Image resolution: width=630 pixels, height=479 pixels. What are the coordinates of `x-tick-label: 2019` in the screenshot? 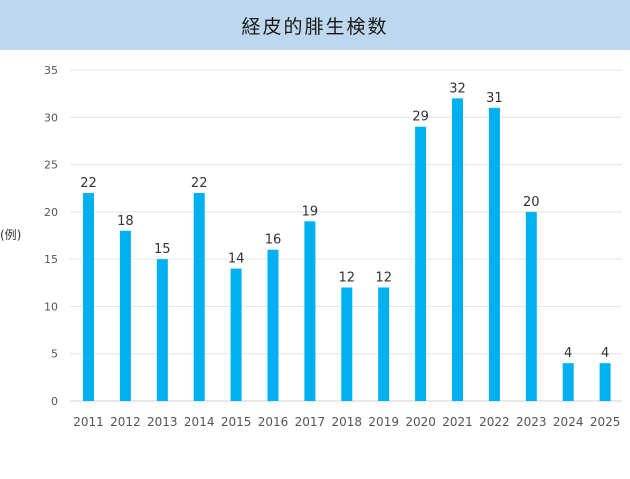 It's located at (383, 422).